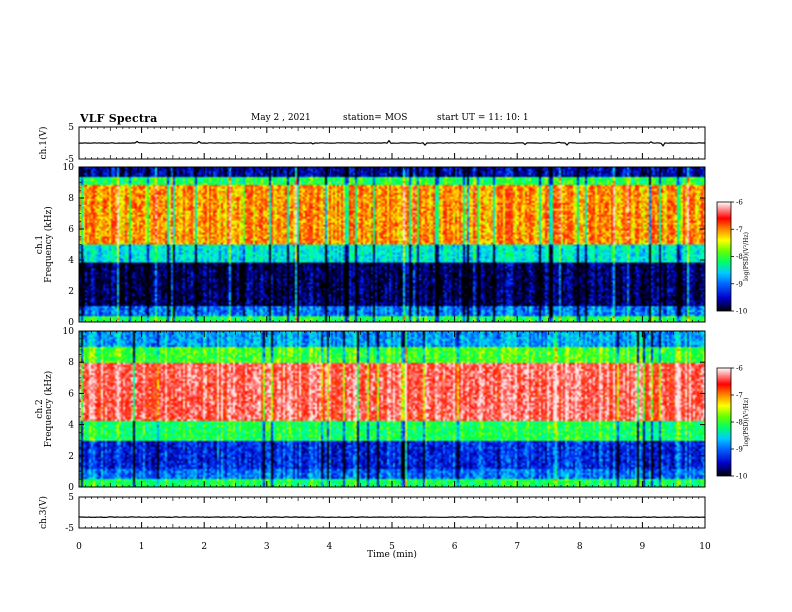 The height and width of the screenshot is (612, 792). I want to click on ch1-waveform-ytick-label: 5, so click(71, 128).